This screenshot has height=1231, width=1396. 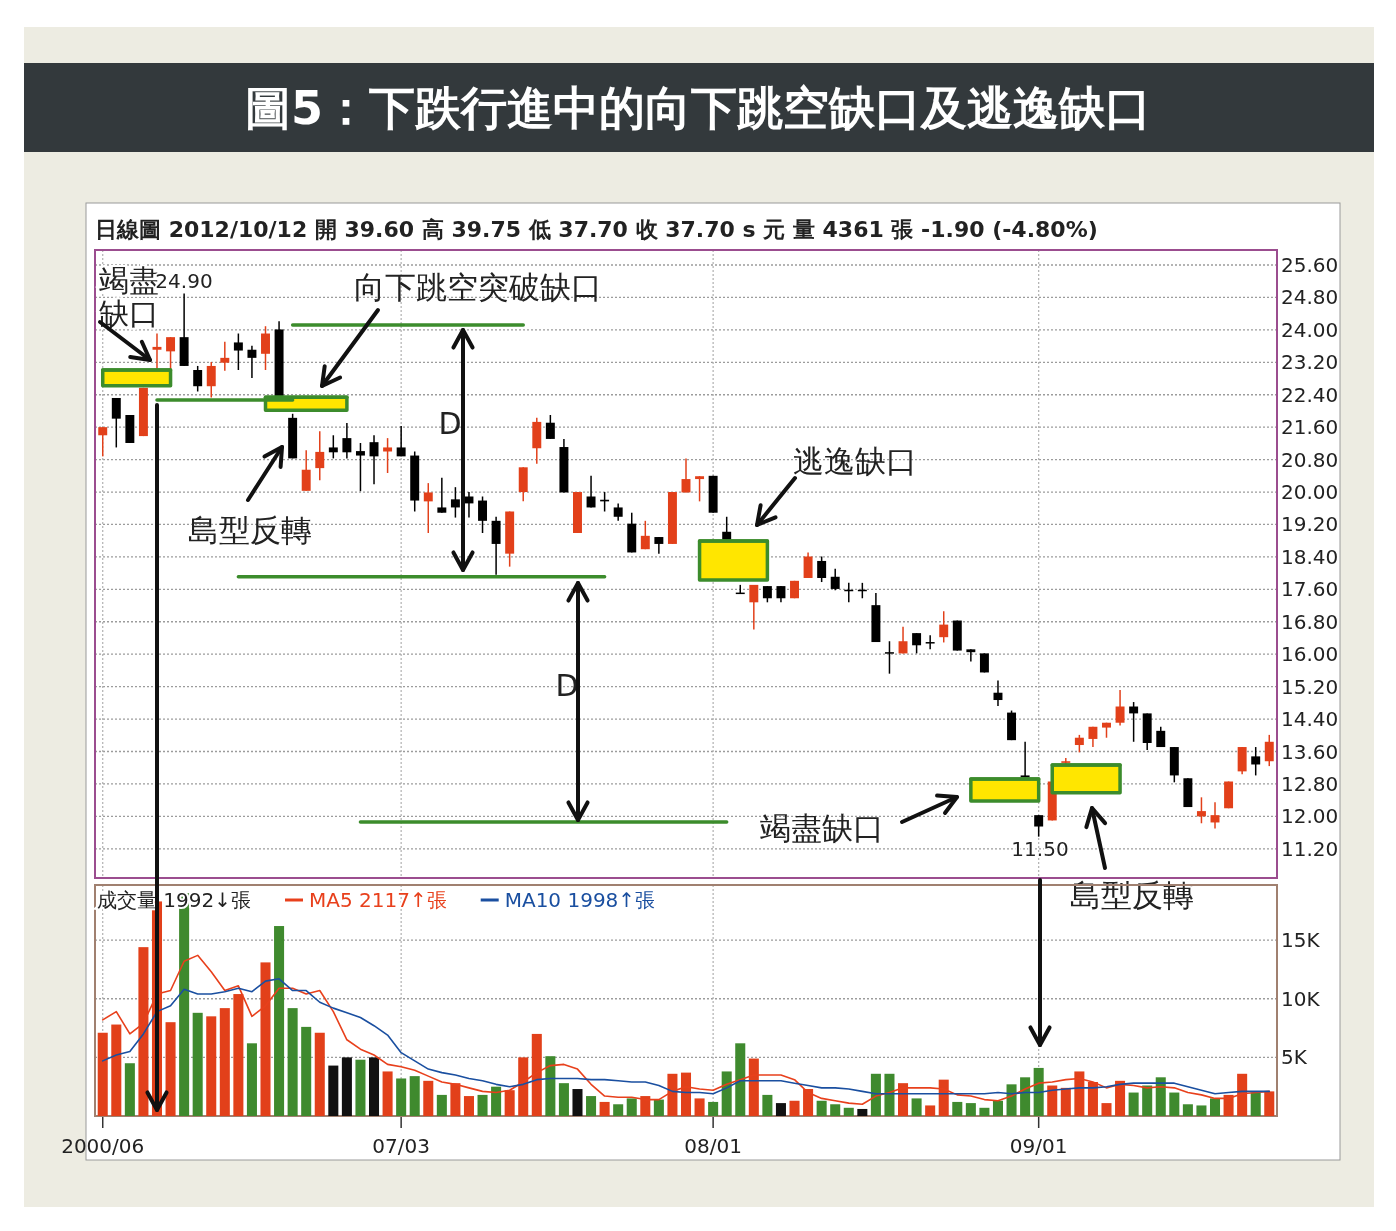 What do you see at coordinates (1310, 459) in the screenshot?
I see `y-tick-label: 20.80` at bounding box center [1310, 459].